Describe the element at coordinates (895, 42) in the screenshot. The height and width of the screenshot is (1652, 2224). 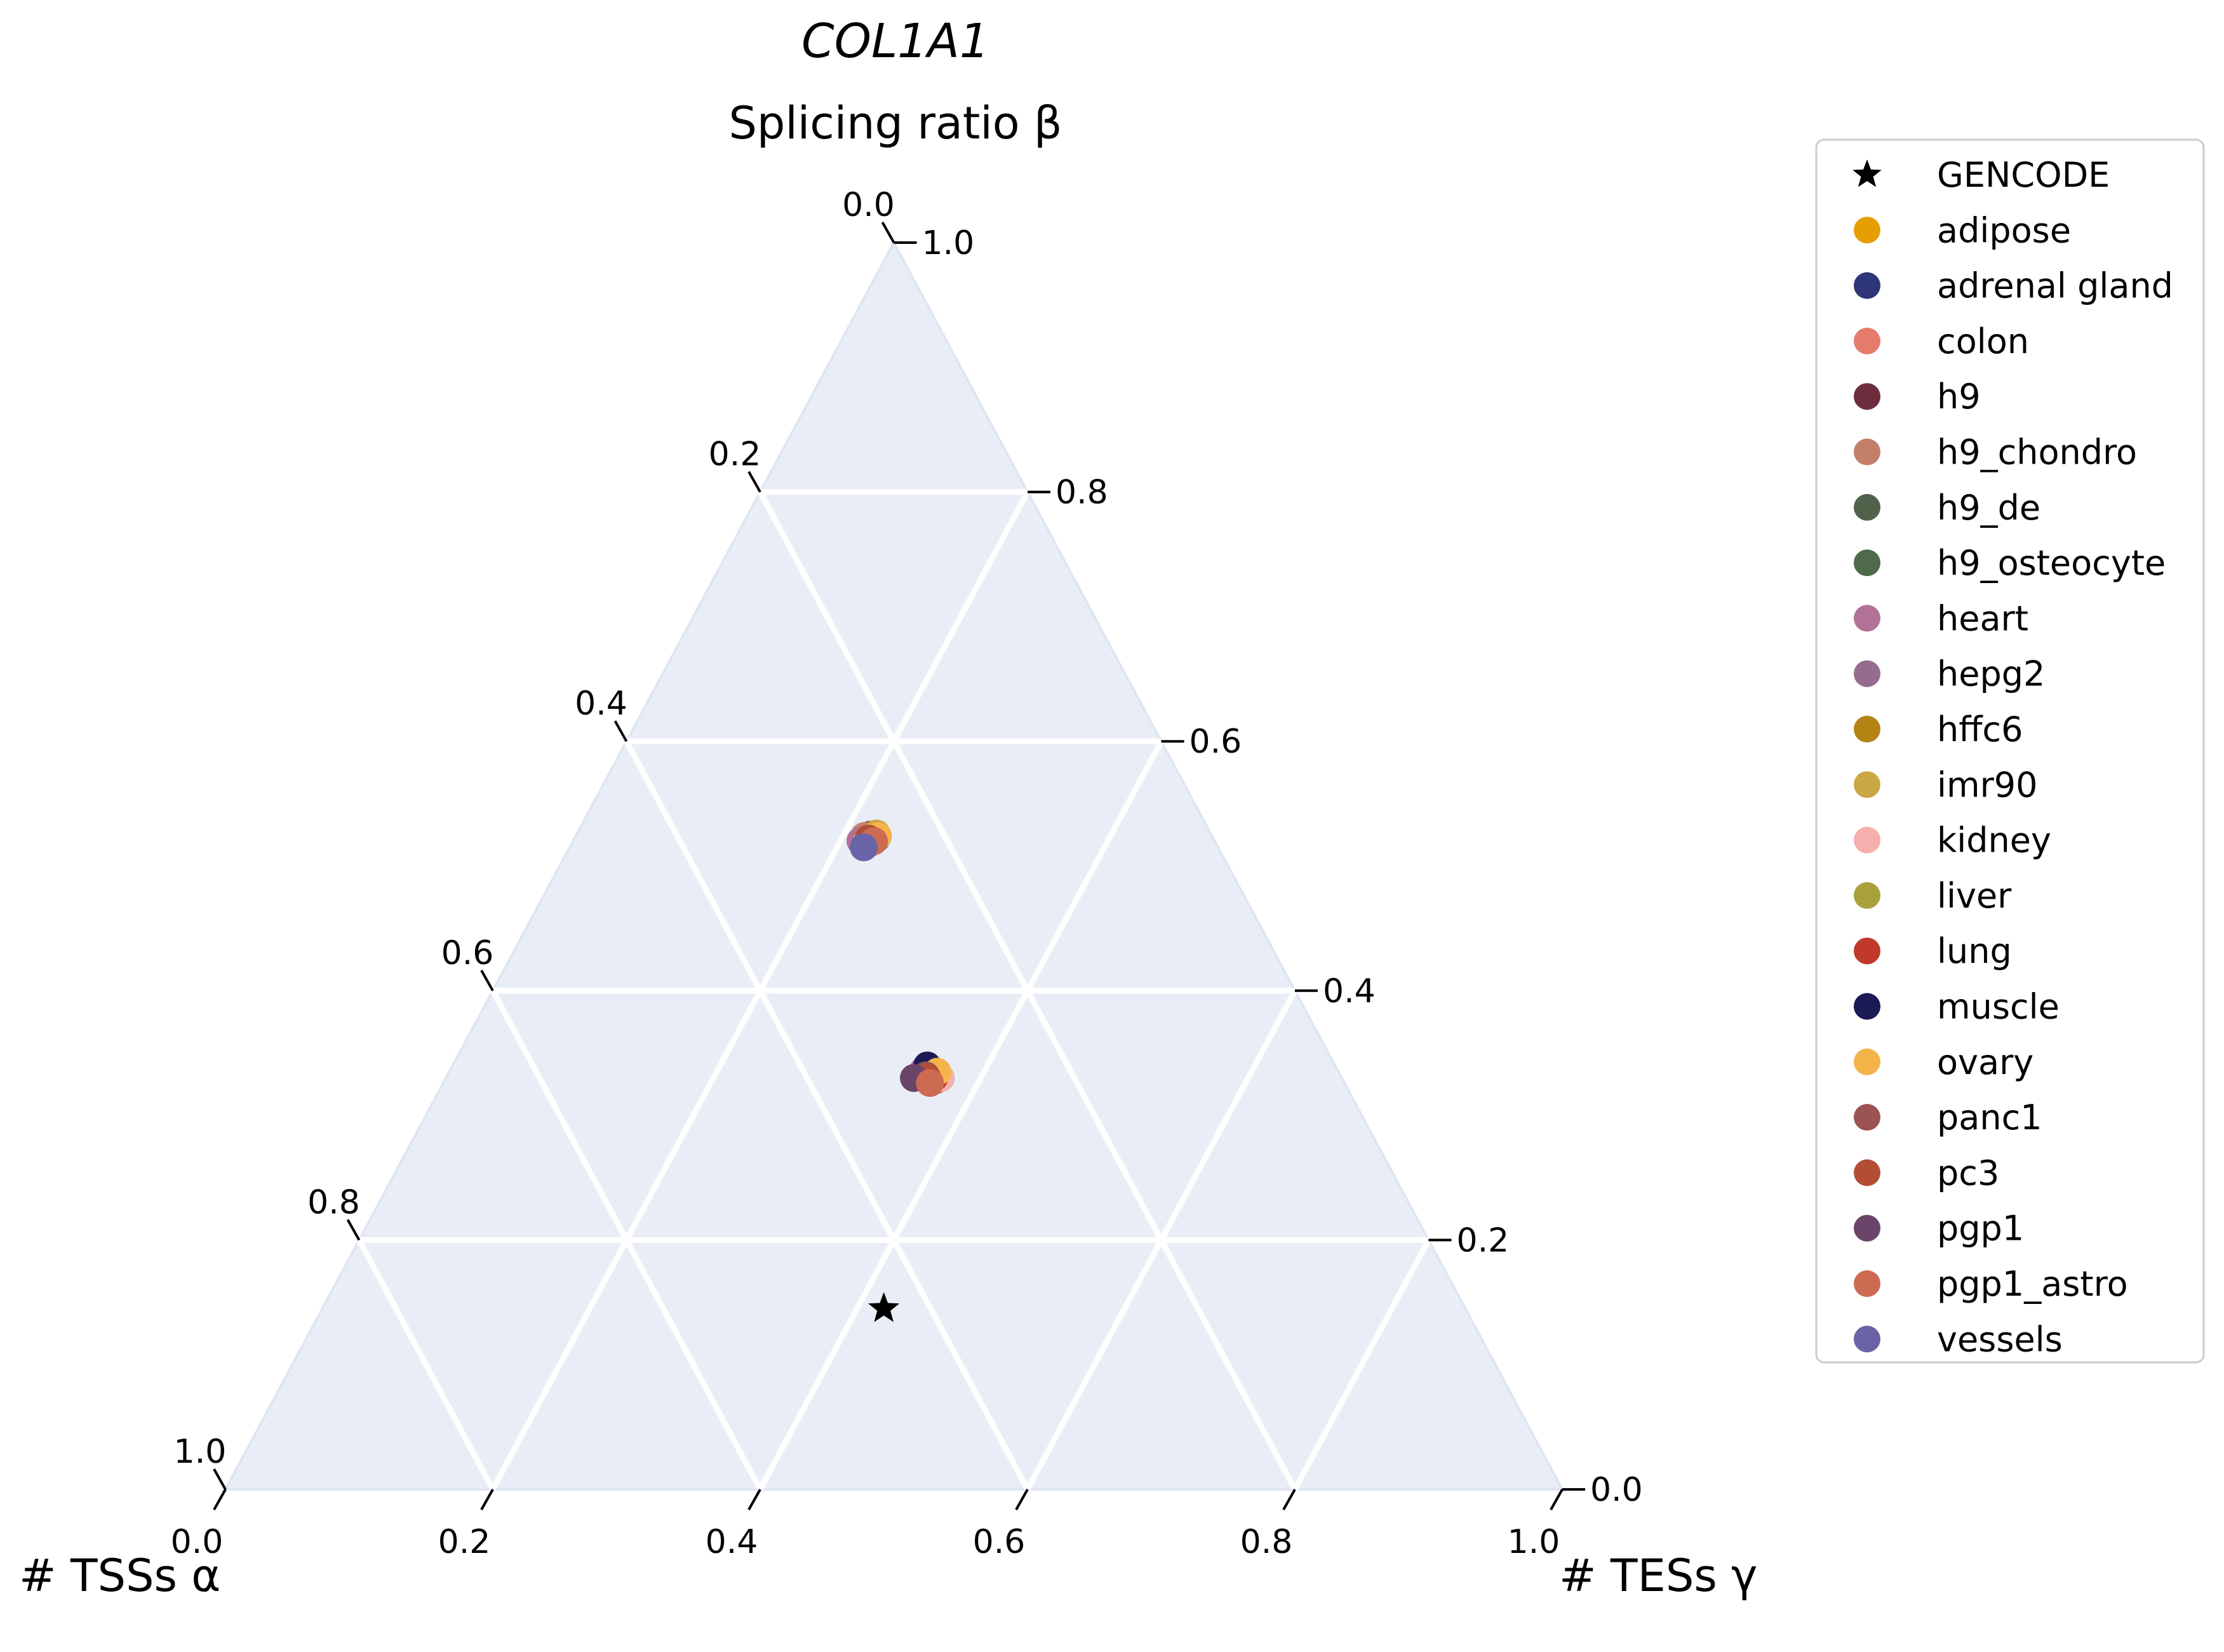
I see `chart-title: COL1A1` at that location.